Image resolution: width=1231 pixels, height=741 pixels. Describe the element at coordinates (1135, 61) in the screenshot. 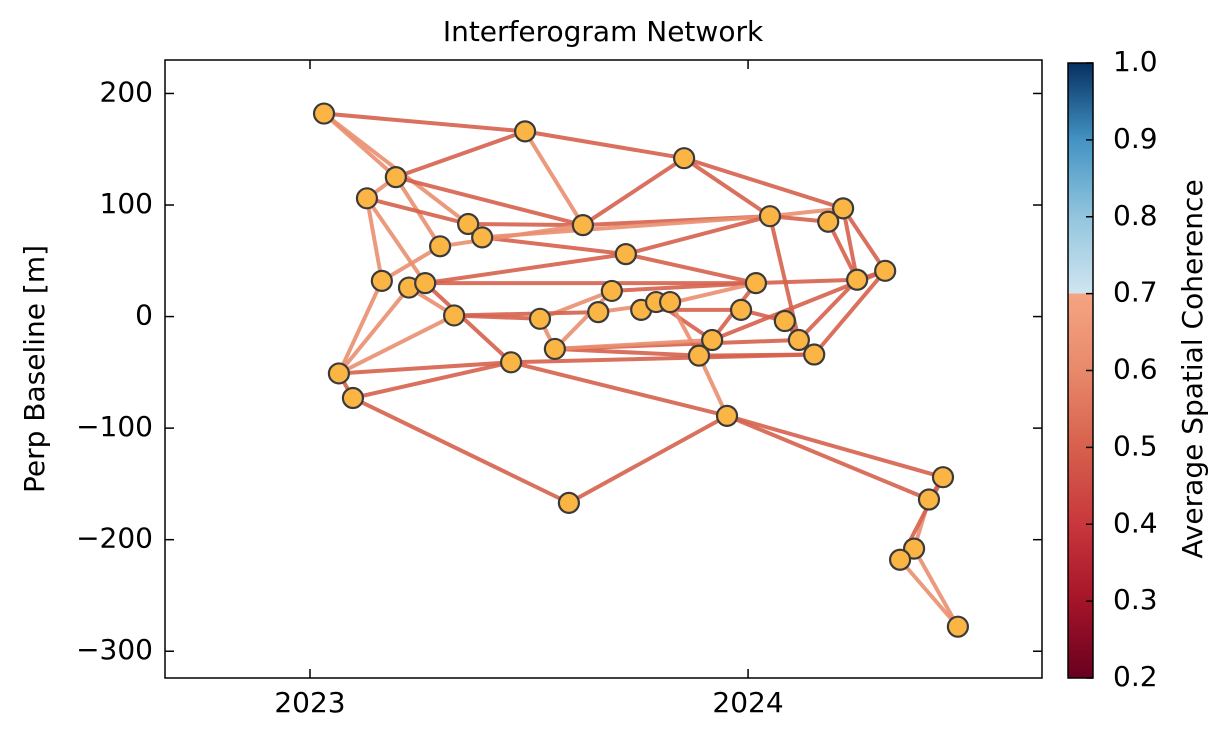

I see `colorbar-tick-label: 1.0` at that location.